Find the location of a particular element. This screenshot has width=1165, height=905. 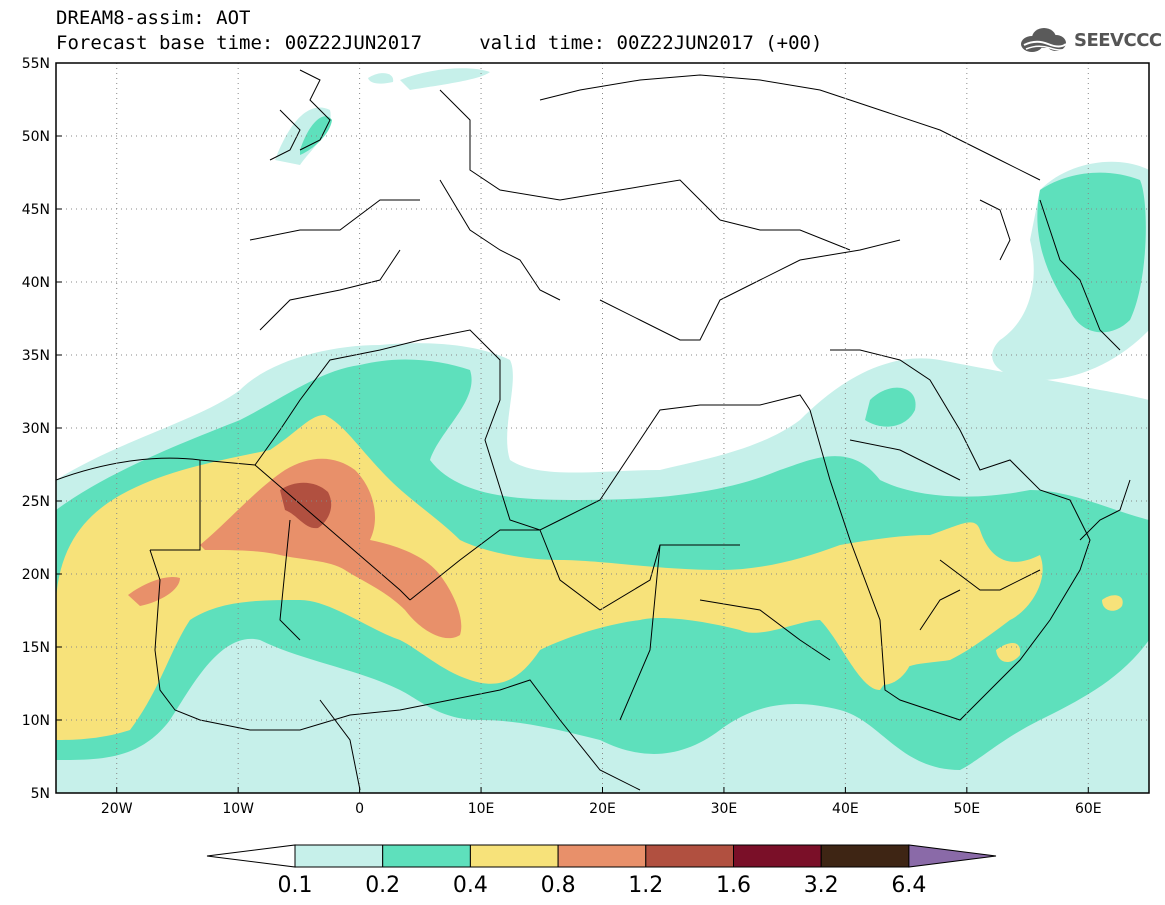

lon-label: 20W is located at coordinates (117, 809).